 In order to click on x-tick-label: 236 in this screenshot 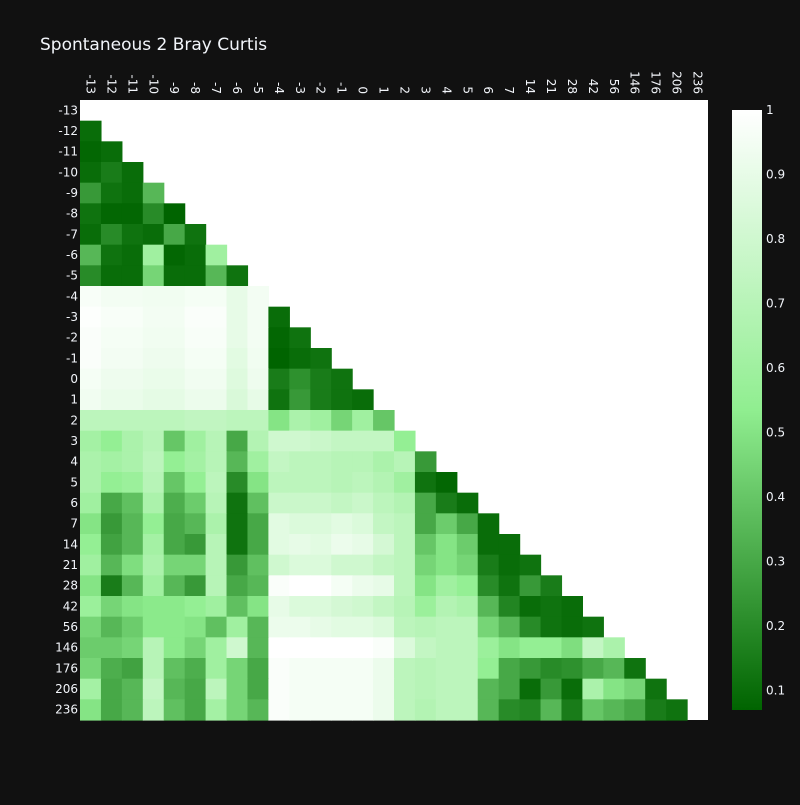, I will do `click(698, 82)`.